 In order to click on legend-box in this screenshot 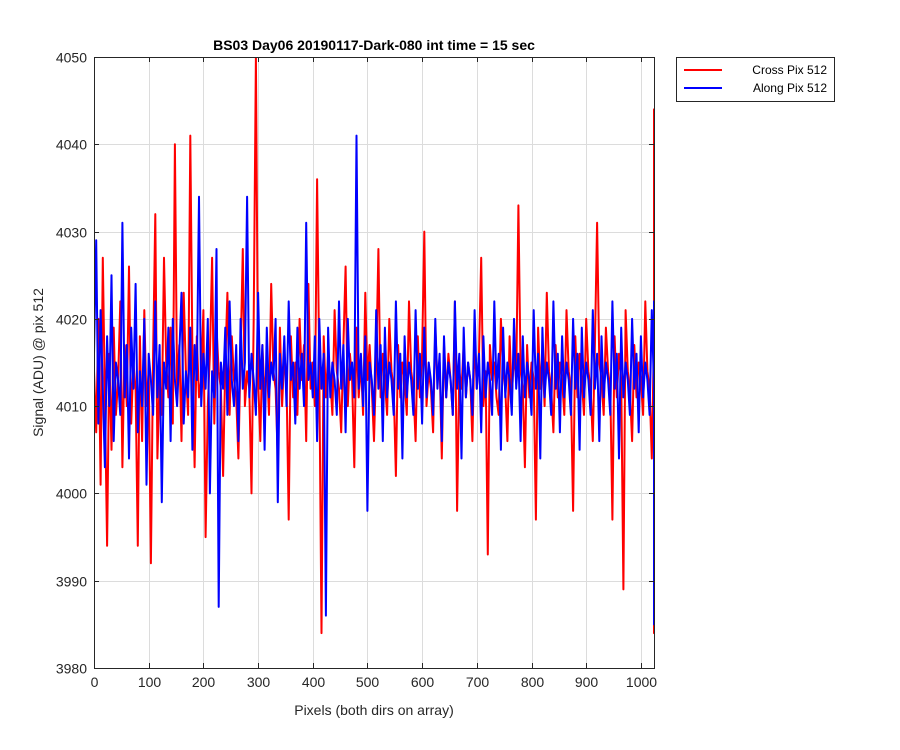, I will do `click(755, 79)`.